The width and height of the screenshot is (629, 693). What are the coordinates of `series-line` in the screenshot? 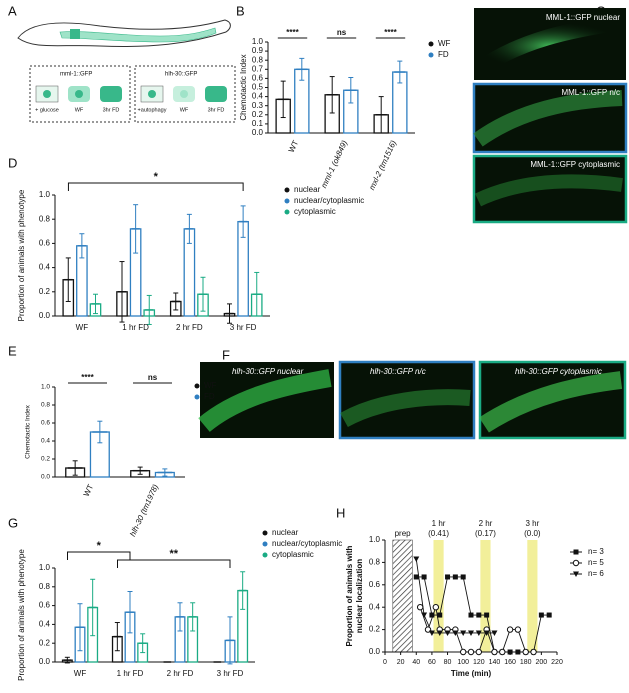 It's located at (476, 629).